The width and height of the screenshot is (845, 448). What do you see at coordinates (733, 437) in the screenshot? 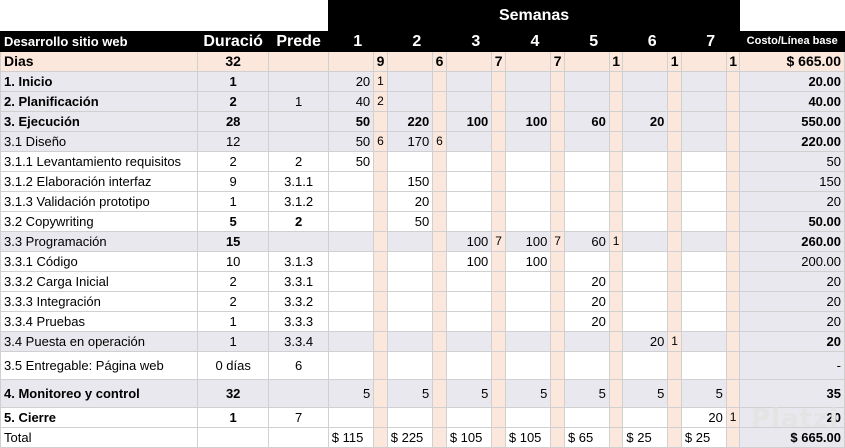
I see `week-total-spacer` at bounding box center [733, 437].